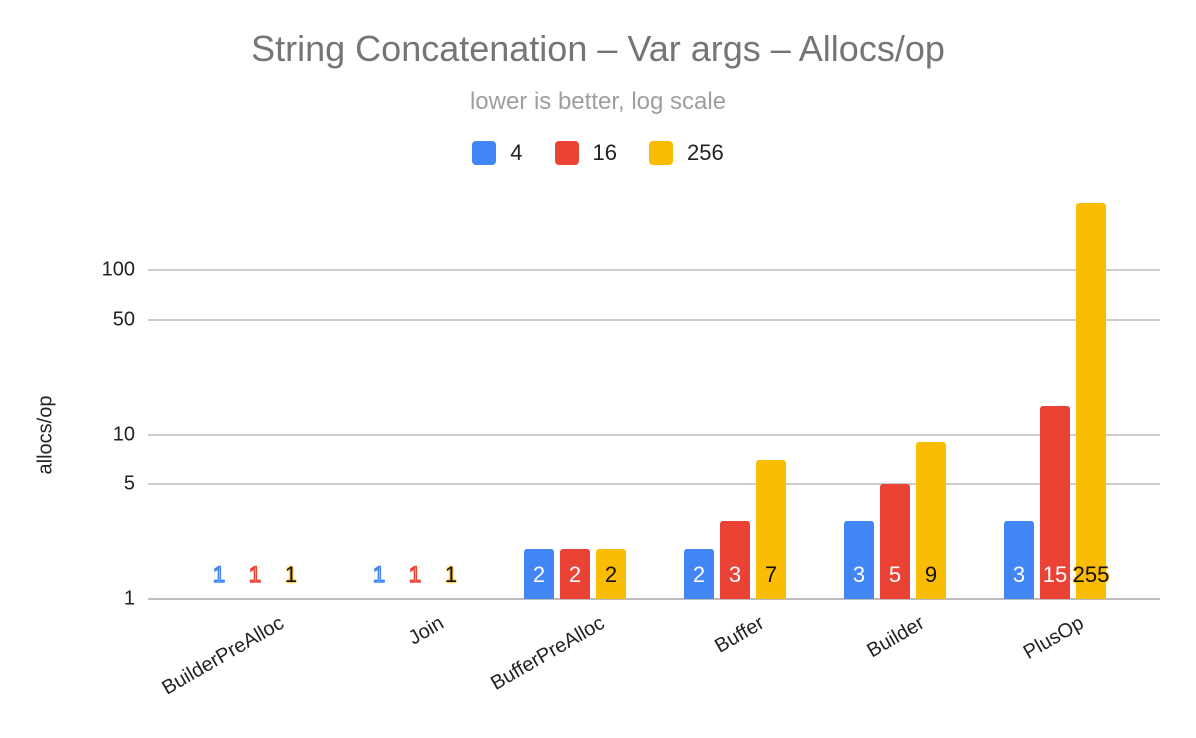 The height and width of the screenshot is (738, 1196). I want to click on x-tick-label: Join, so click(426, 631).